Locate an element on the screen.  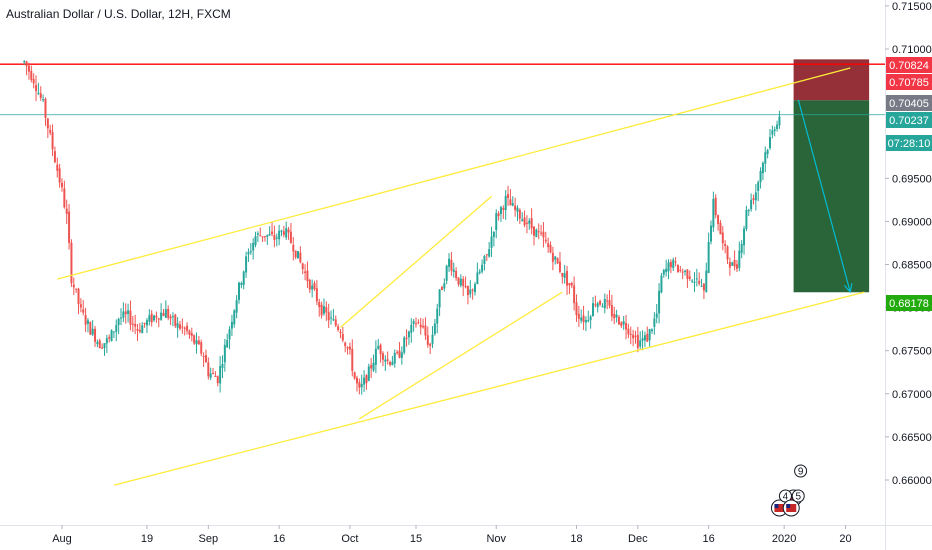
countdown-label: 07:28:10 is located at coordinates (909, 144).